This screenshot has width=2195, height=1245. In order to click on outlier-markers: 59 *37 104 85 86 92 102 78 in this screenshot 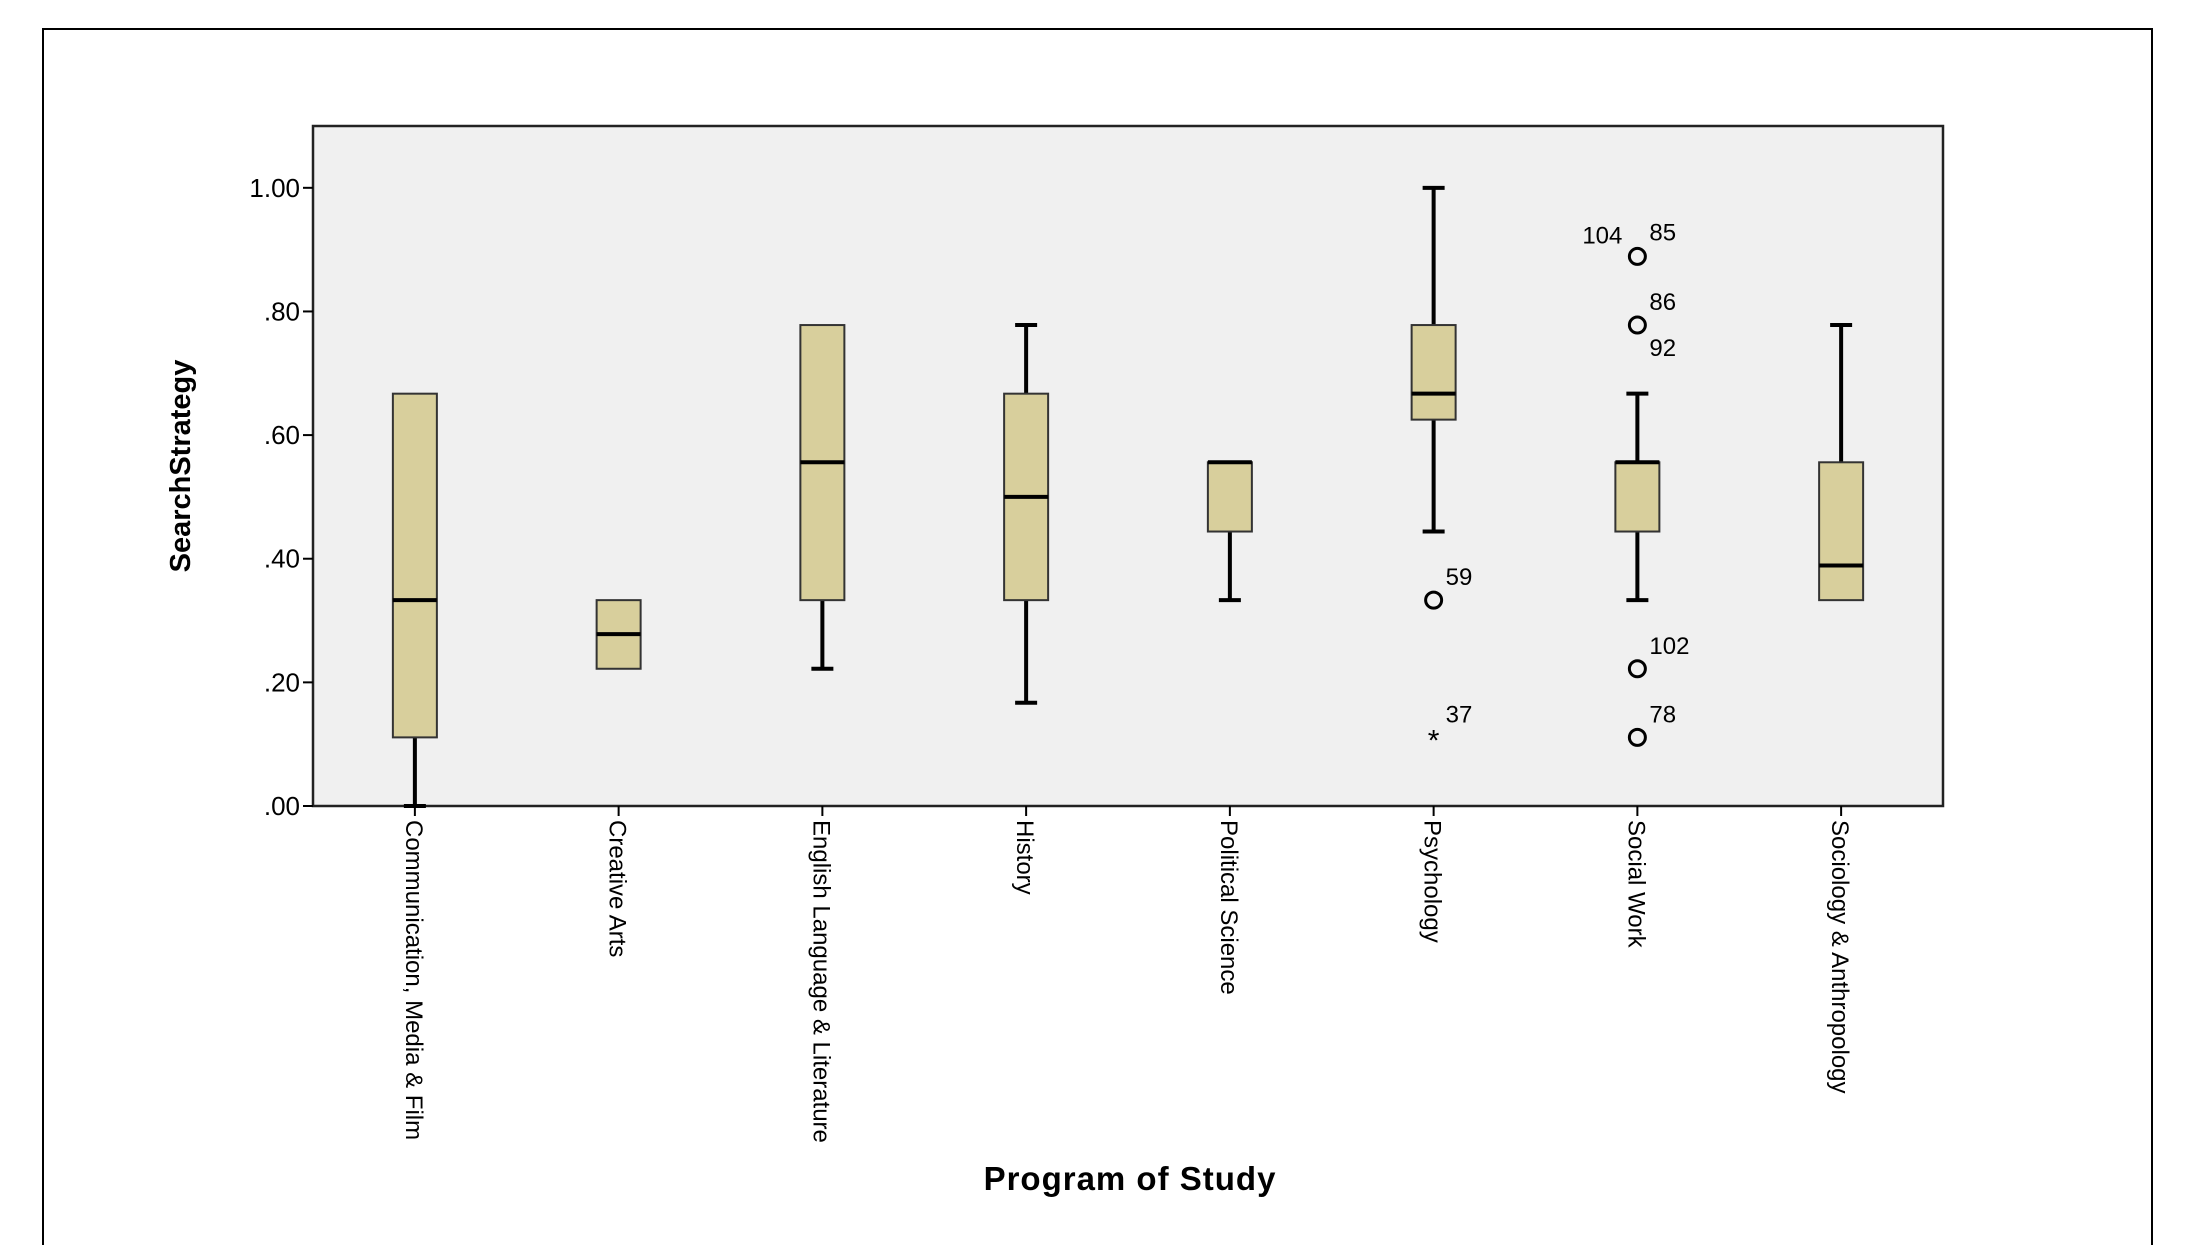, I will do `click(1556, 488)`.